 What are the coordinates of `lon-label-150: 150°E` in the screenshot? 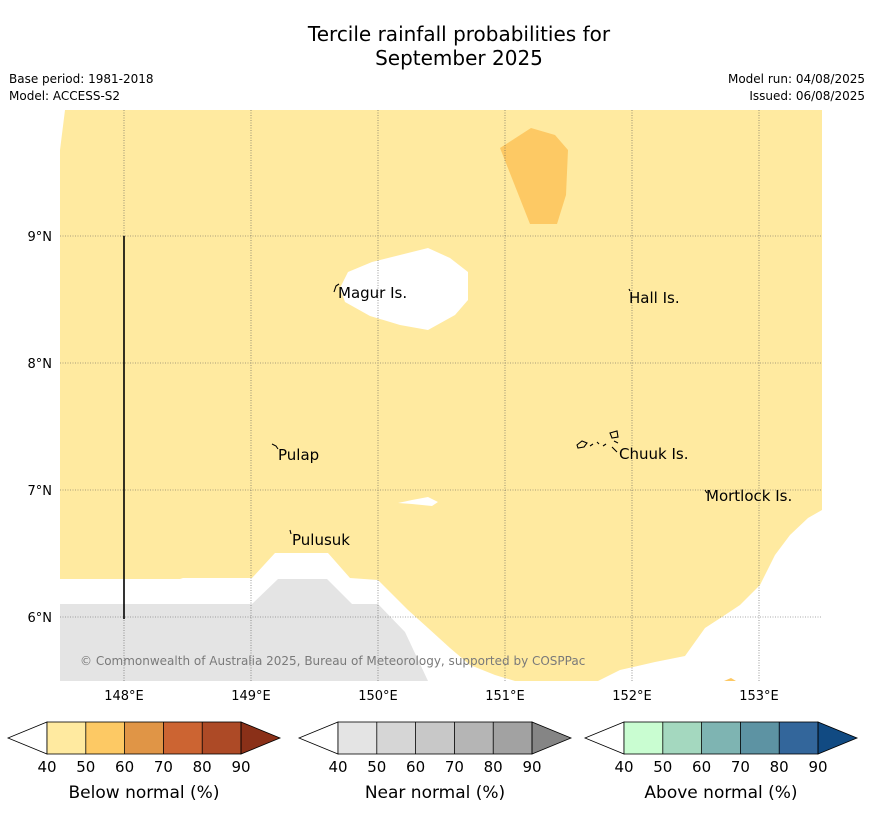 It's located at (378, 696).